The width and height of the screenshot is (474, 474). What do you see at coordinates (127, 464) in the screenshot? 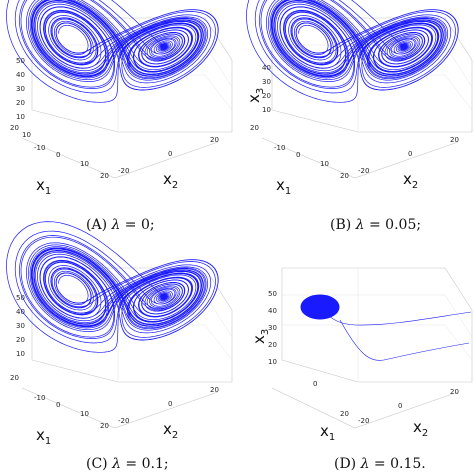
I see `panel-caption: (C) λ = 0.1;` at bounding box center [127, 464].